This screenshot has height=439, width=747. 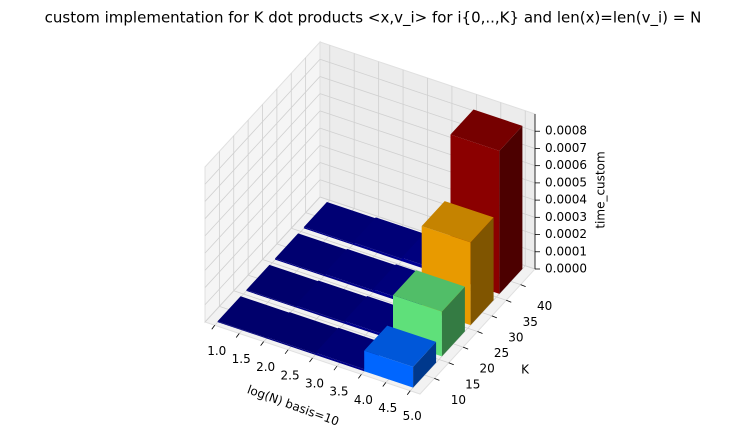 What do you see at coordinates (566, 217) in the screenshot?
I see `z-tick-label: 0.0003` at bounding box center [566, 217].